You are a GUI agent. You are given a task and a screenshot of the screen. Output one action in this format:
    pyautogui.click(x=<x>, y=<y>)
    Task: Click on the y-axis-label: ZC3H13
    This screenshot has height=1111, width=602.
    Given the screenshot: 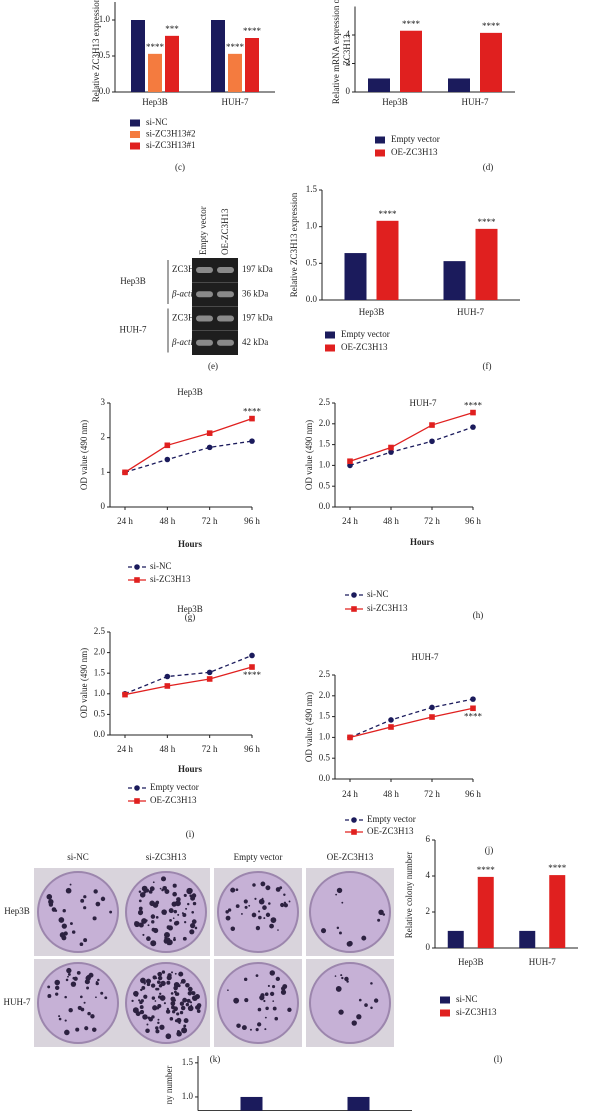 What is the action you would take?
    pyautogui.click(x=347, y=50)
    